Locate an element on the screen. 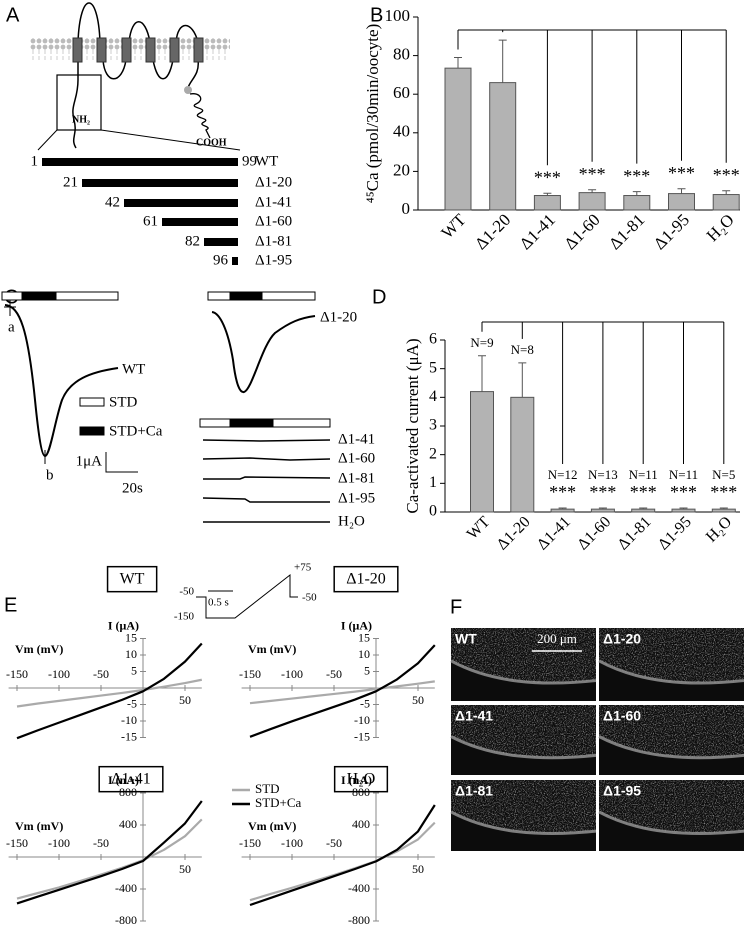 The height and width of the screenshot is (929, 745). start-residue: 96 is located at coordinates (221, 260).